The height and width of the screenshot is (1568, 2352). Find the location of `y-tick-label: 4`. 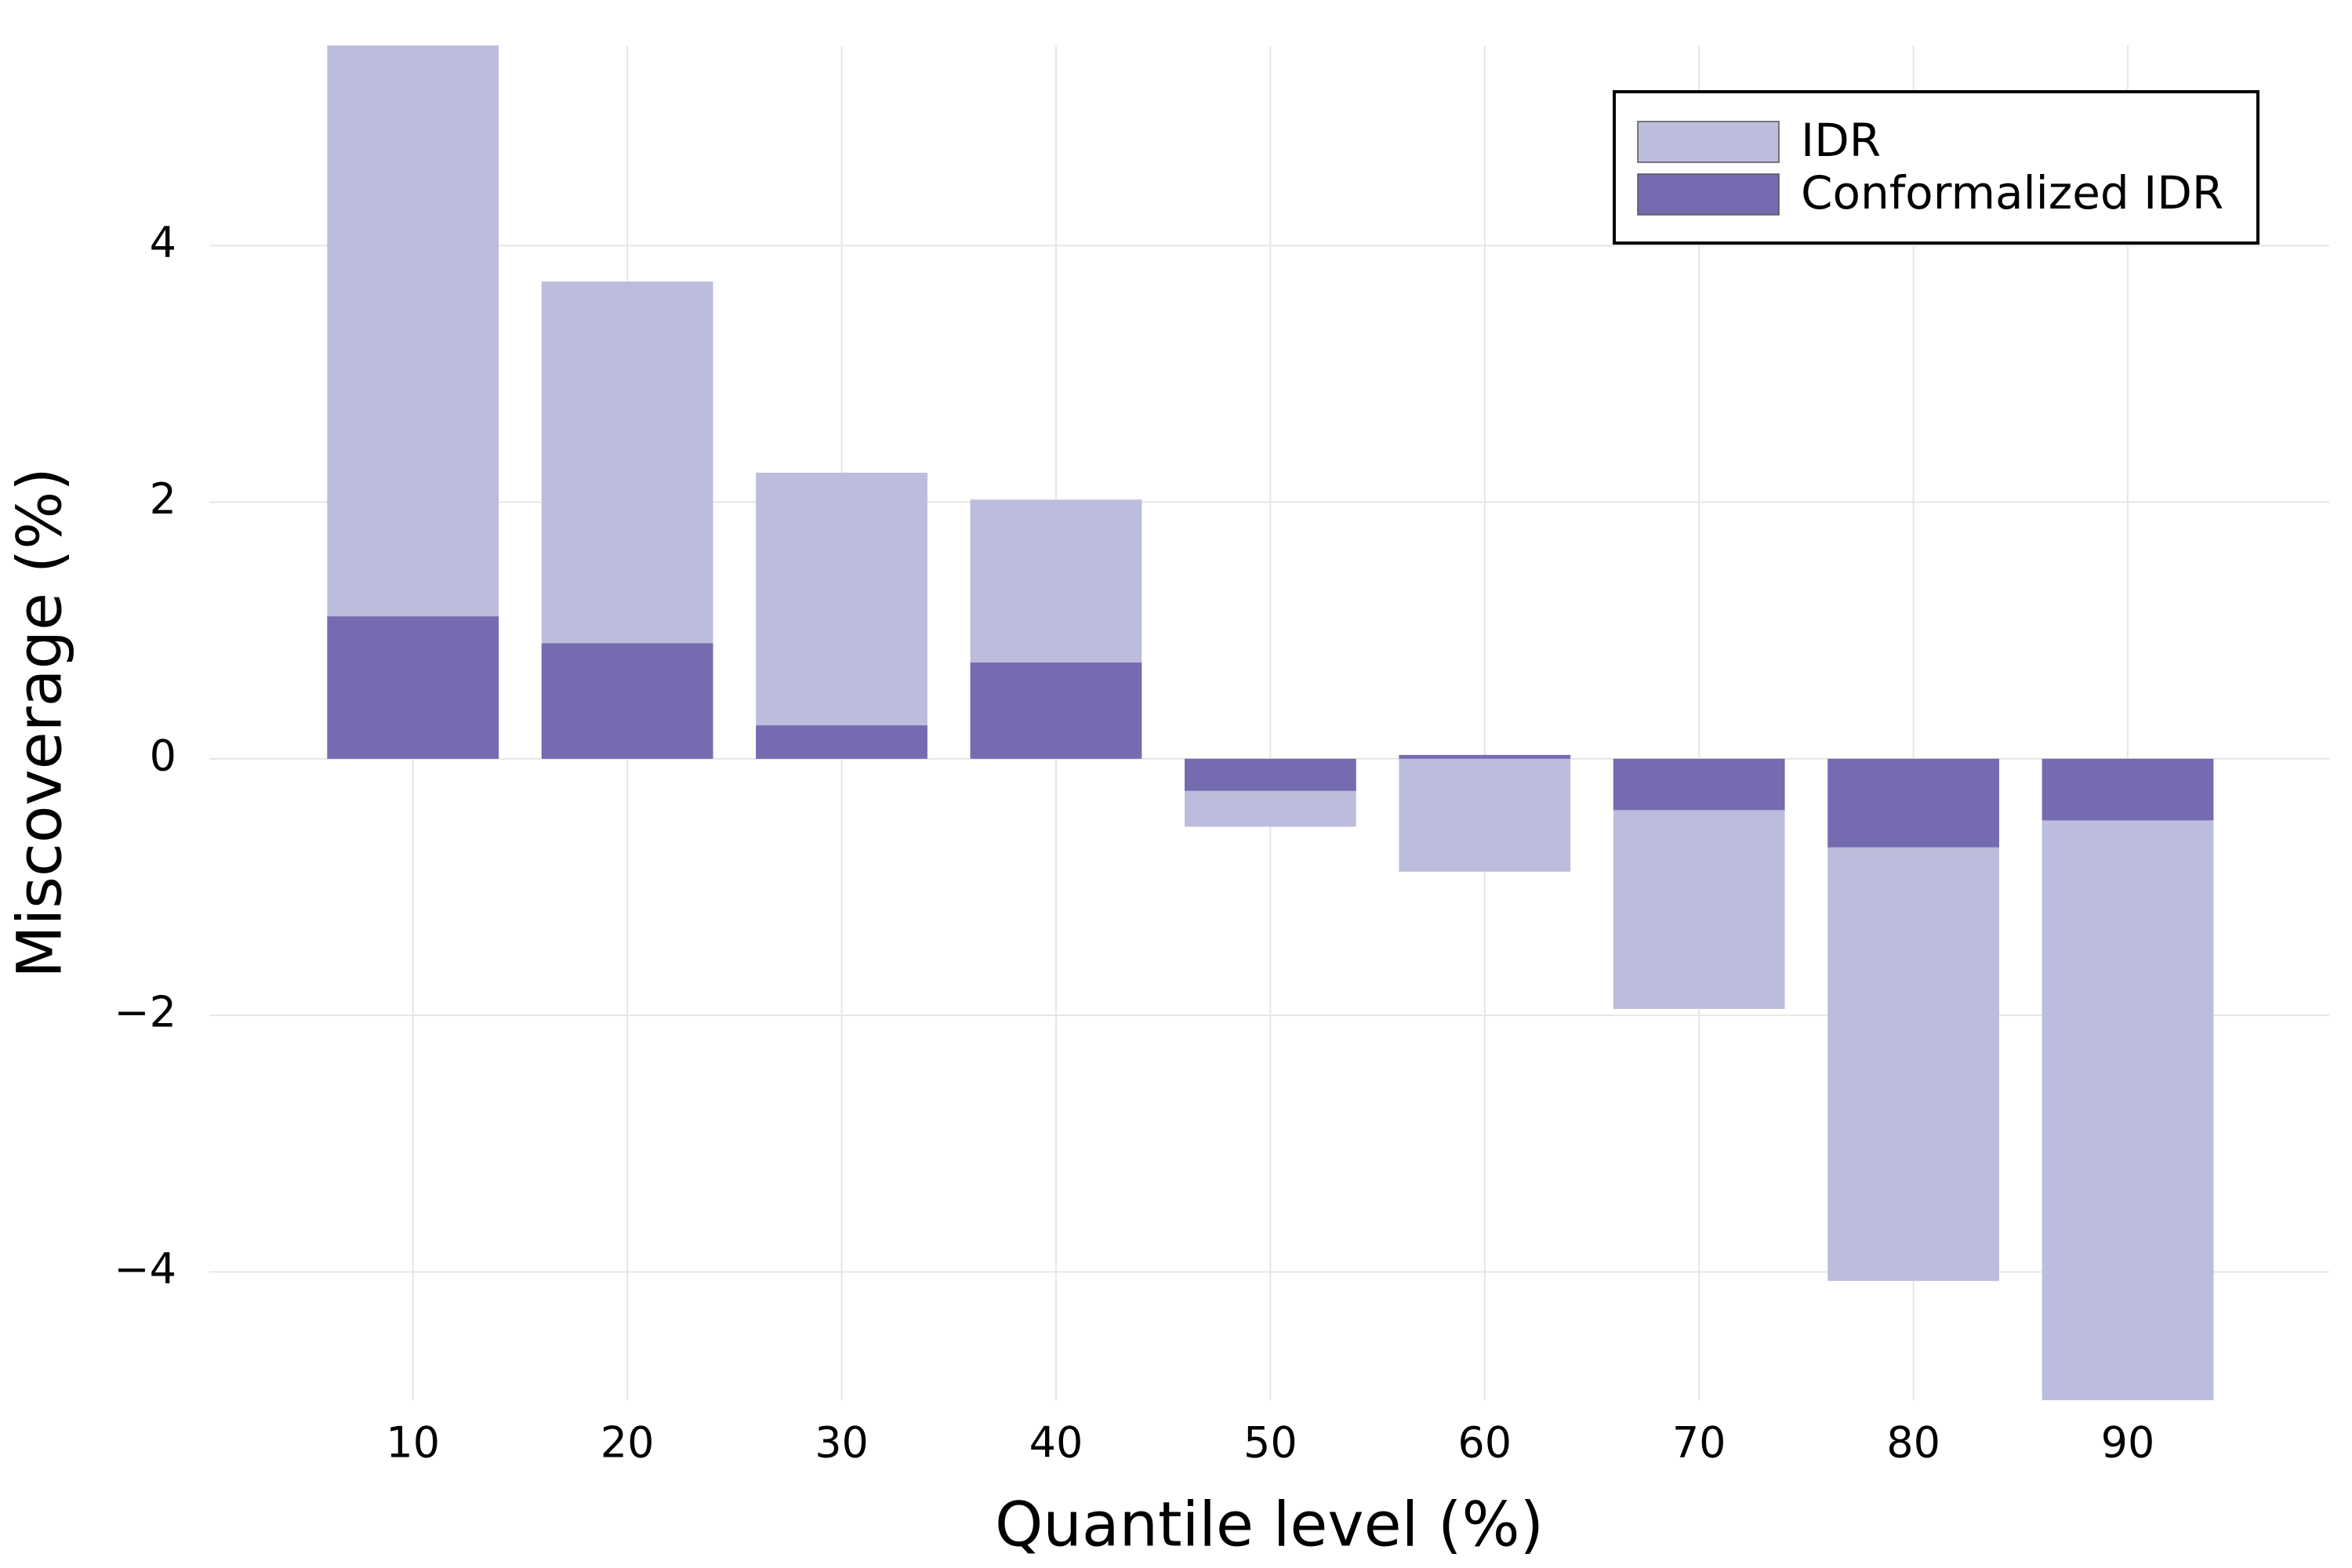

y-tick-label: 4 is located at coordinates (163, 242).